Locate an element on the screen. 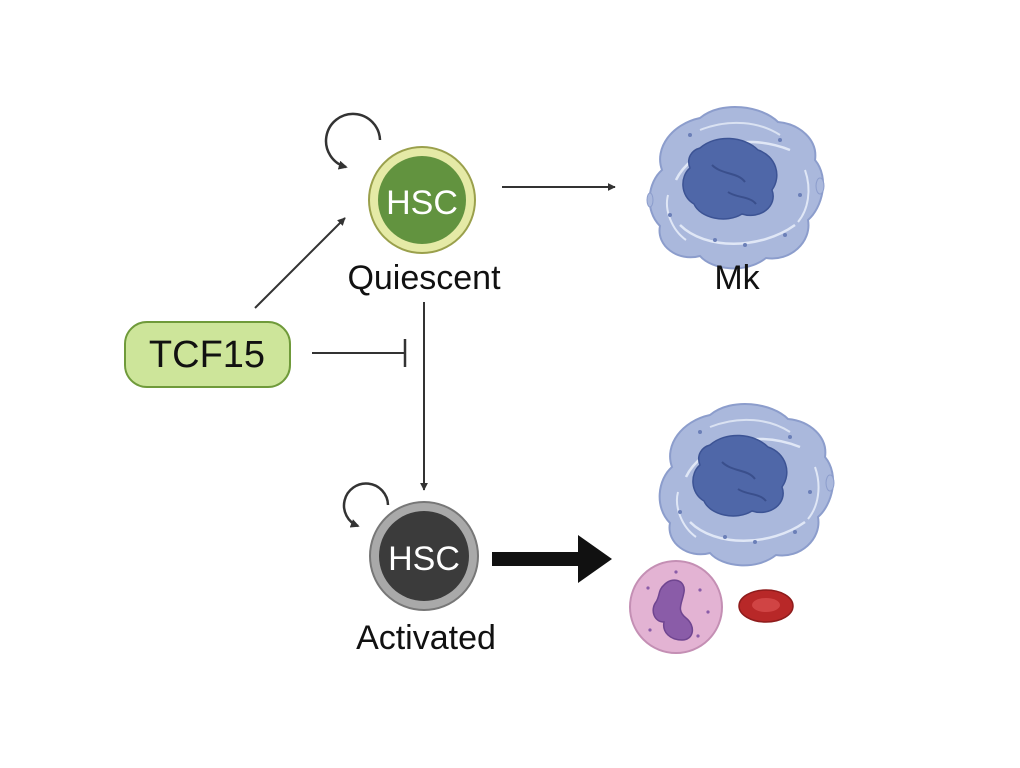  tcf15-node: TCF15 is located at coordinates (207, 354).